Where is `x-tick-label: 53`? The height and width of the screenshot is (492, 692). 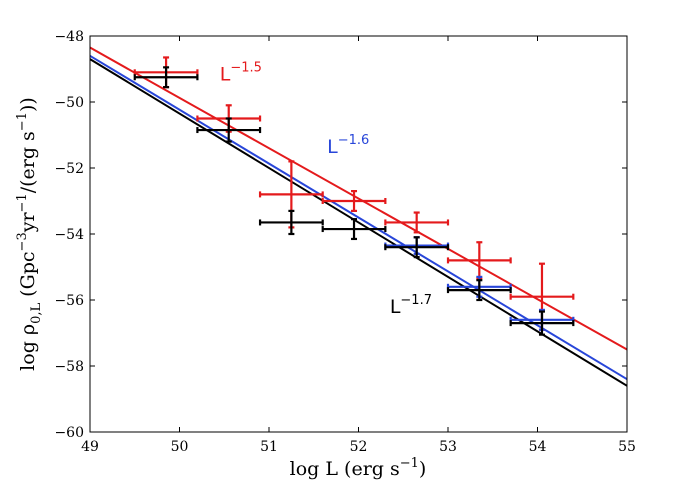
x-tick-label: 53 is located at coordinates (448, 447).